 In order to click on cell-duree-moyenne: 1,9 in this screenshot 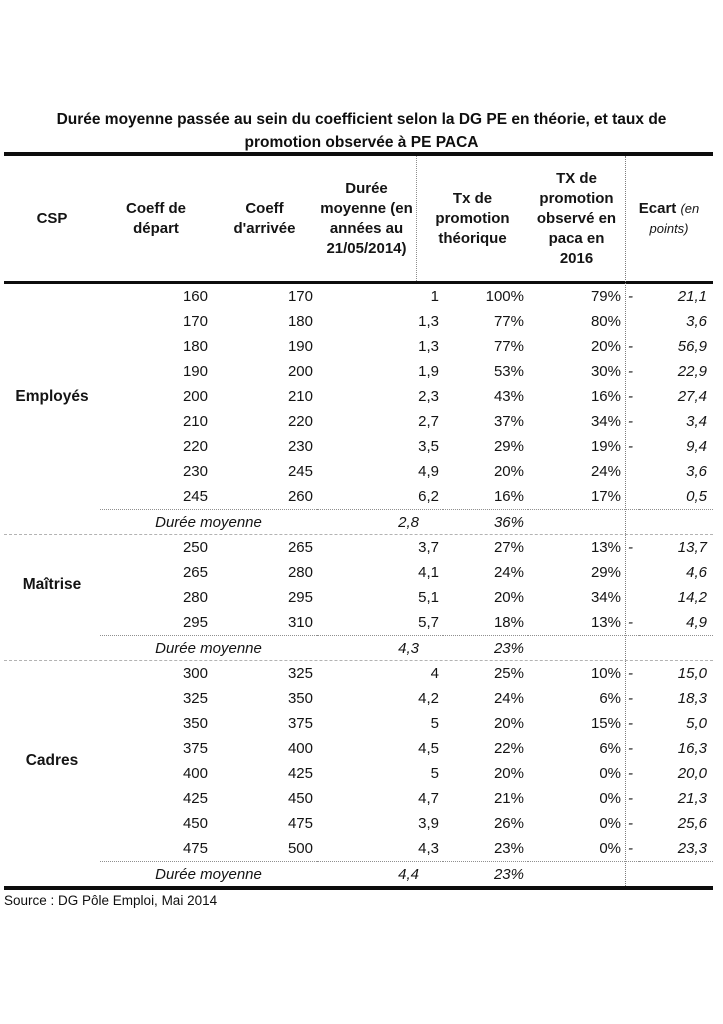, I will do `click(428, 371)`.